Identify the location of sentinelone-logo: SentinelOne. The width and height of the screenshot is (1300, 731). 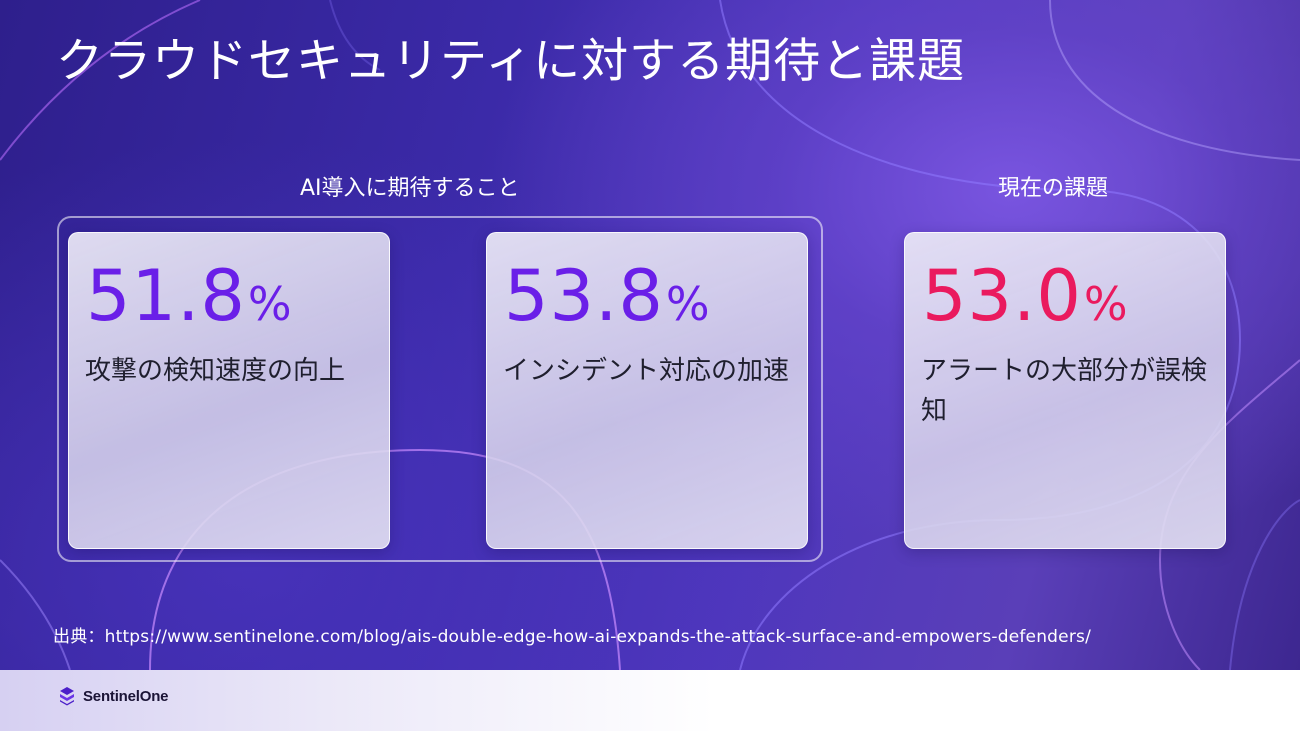
(113, 696).